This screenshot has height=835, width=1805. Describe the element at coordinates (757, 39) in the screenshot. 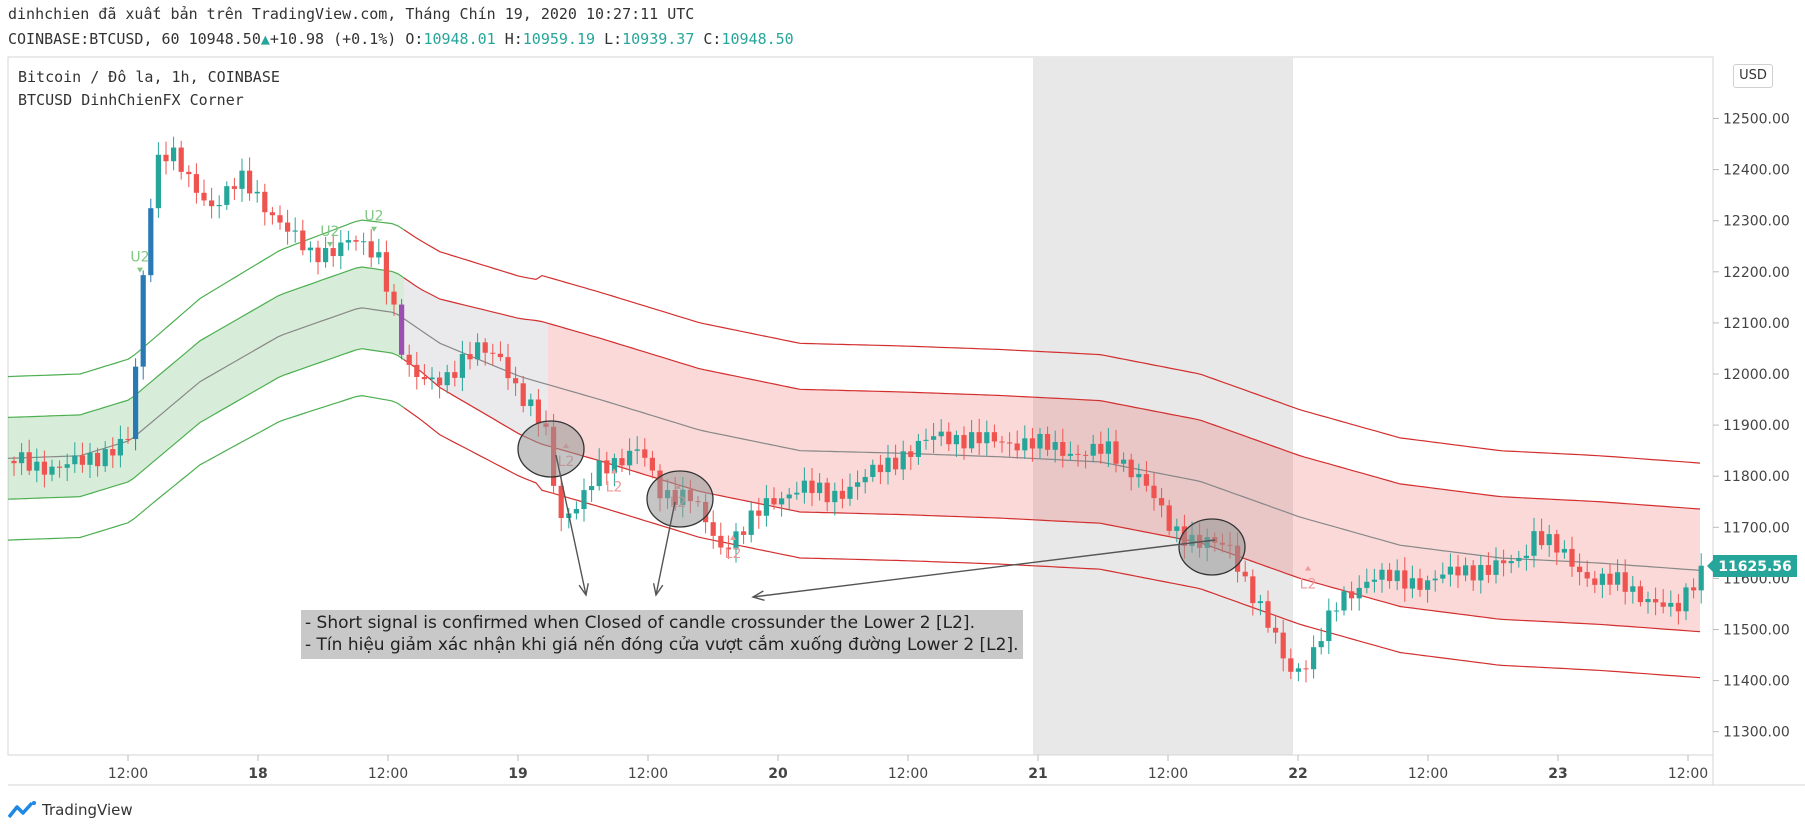

I see `close-value: 10948.50` at that location.